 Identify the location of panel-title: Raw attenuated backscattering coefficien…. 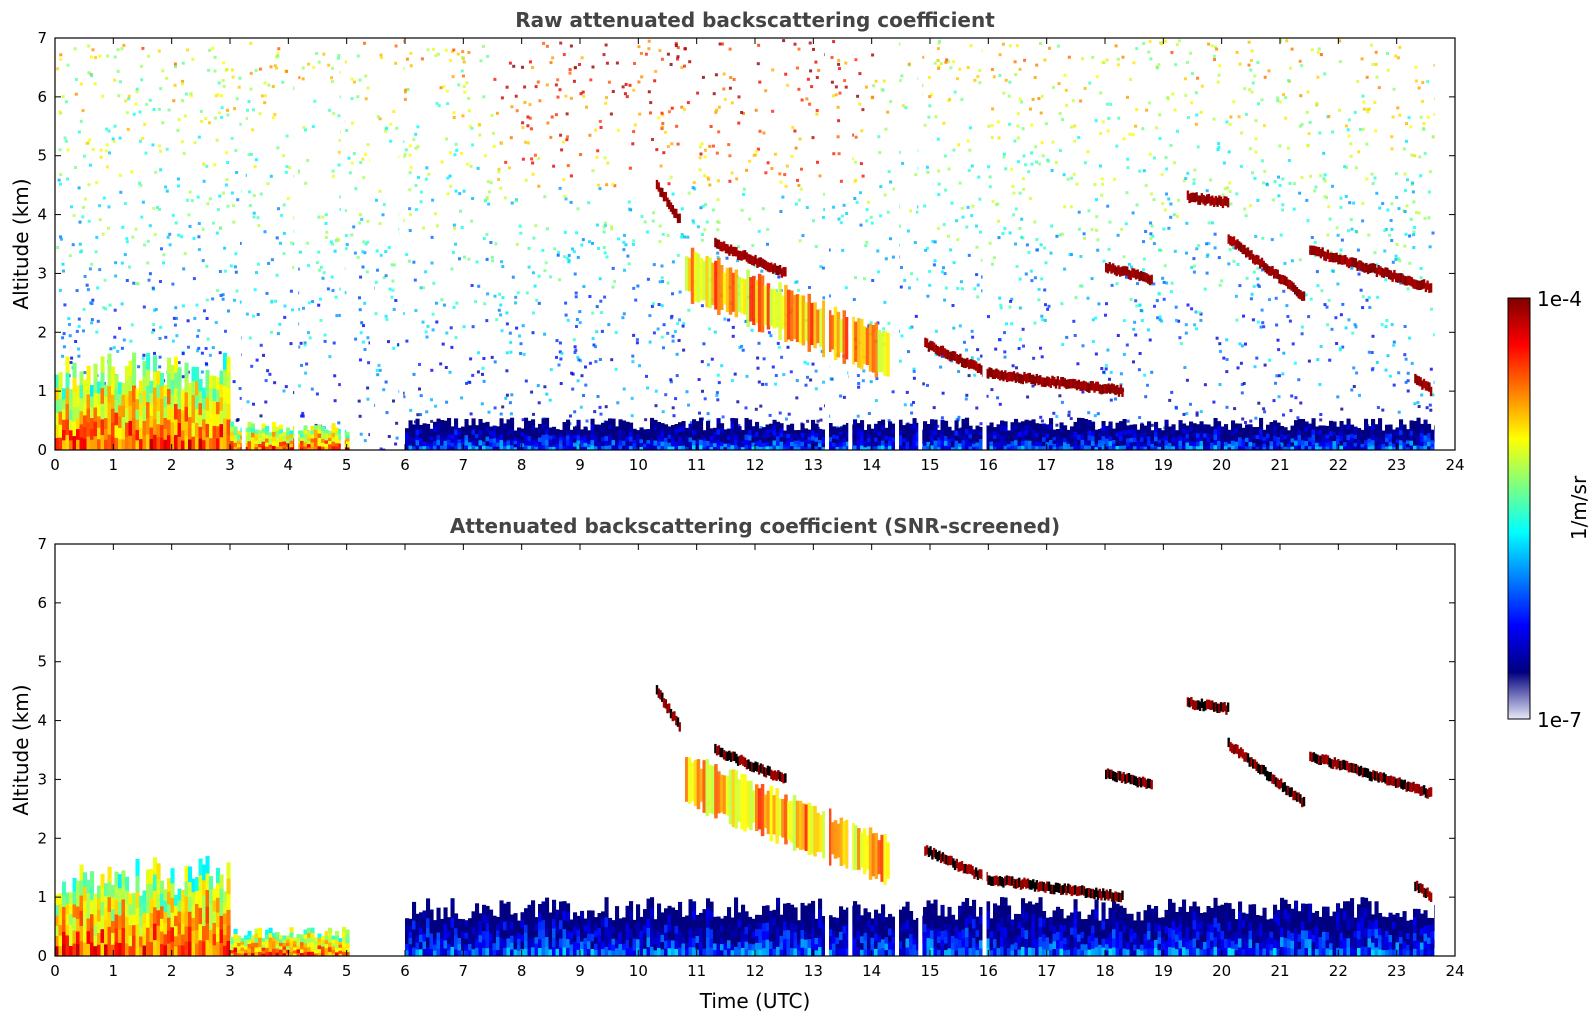
(755, 20).